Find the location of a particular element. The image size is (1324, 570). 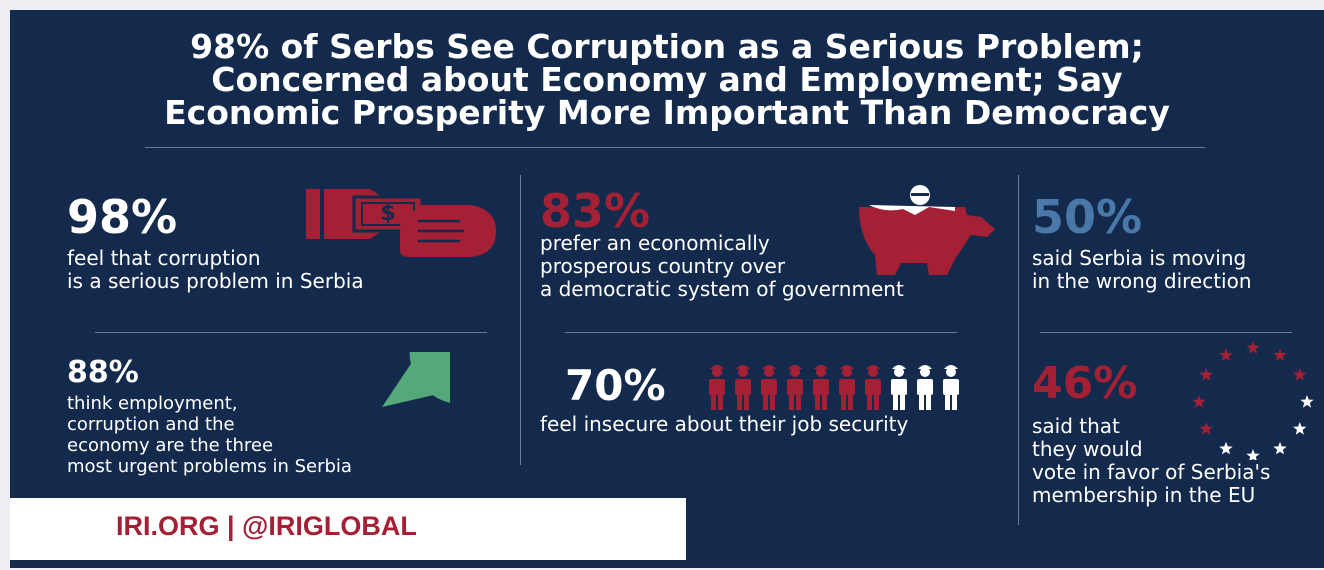

caption-line: prefer an economically is located at coordinates (655, 243).